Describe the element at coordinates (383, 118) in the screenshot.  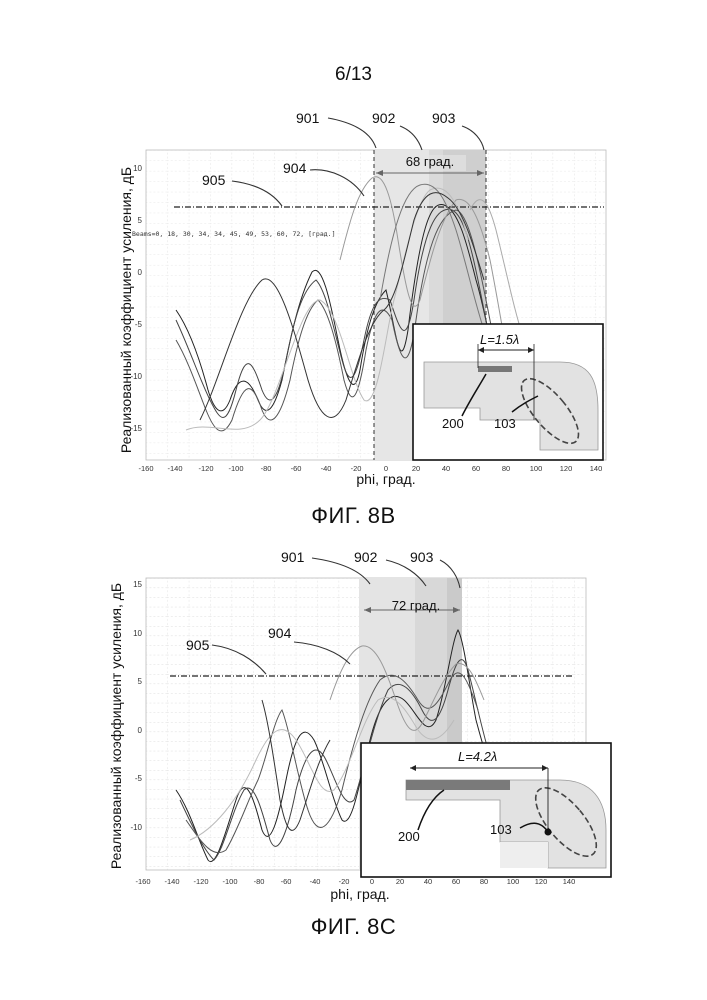
I see `callout-902-8b: 902` at that location.